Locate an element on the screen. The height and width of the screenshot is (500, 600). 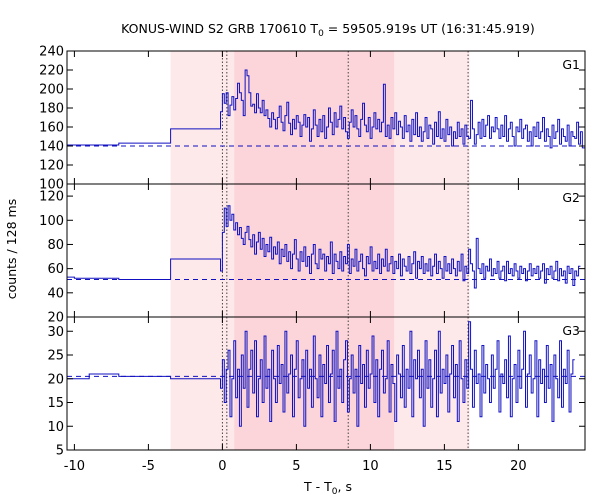
title-prefix: KONUS-WIND S2 GRB 170610 T is located at coordinates (219, 28).